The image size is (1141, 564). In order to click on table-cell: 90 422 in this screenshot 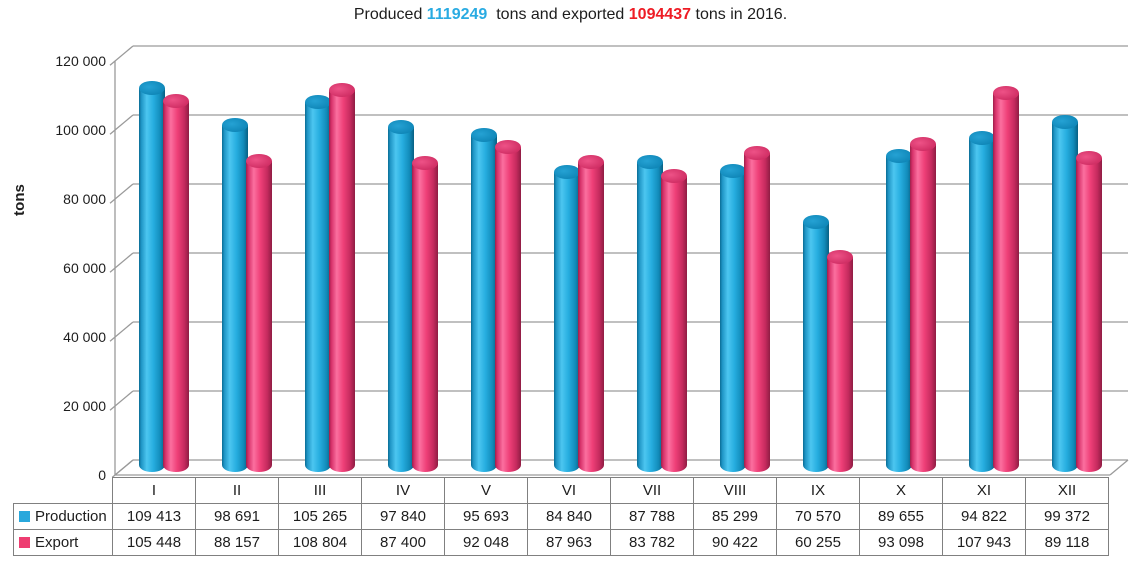, I will do `click(735, 542)`.